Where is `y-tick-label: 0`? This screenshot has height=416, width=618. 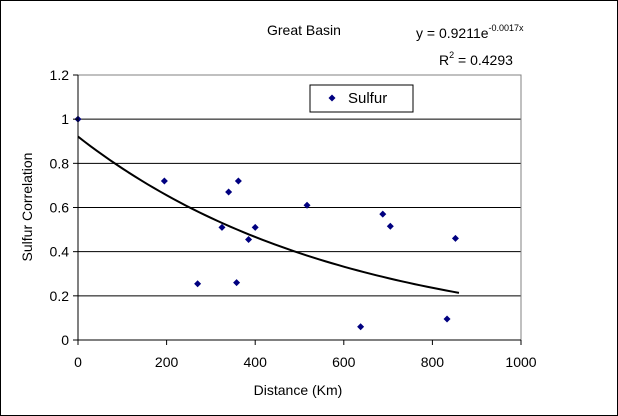
y-tick-label: 0 is located at coordinates (65, 340).